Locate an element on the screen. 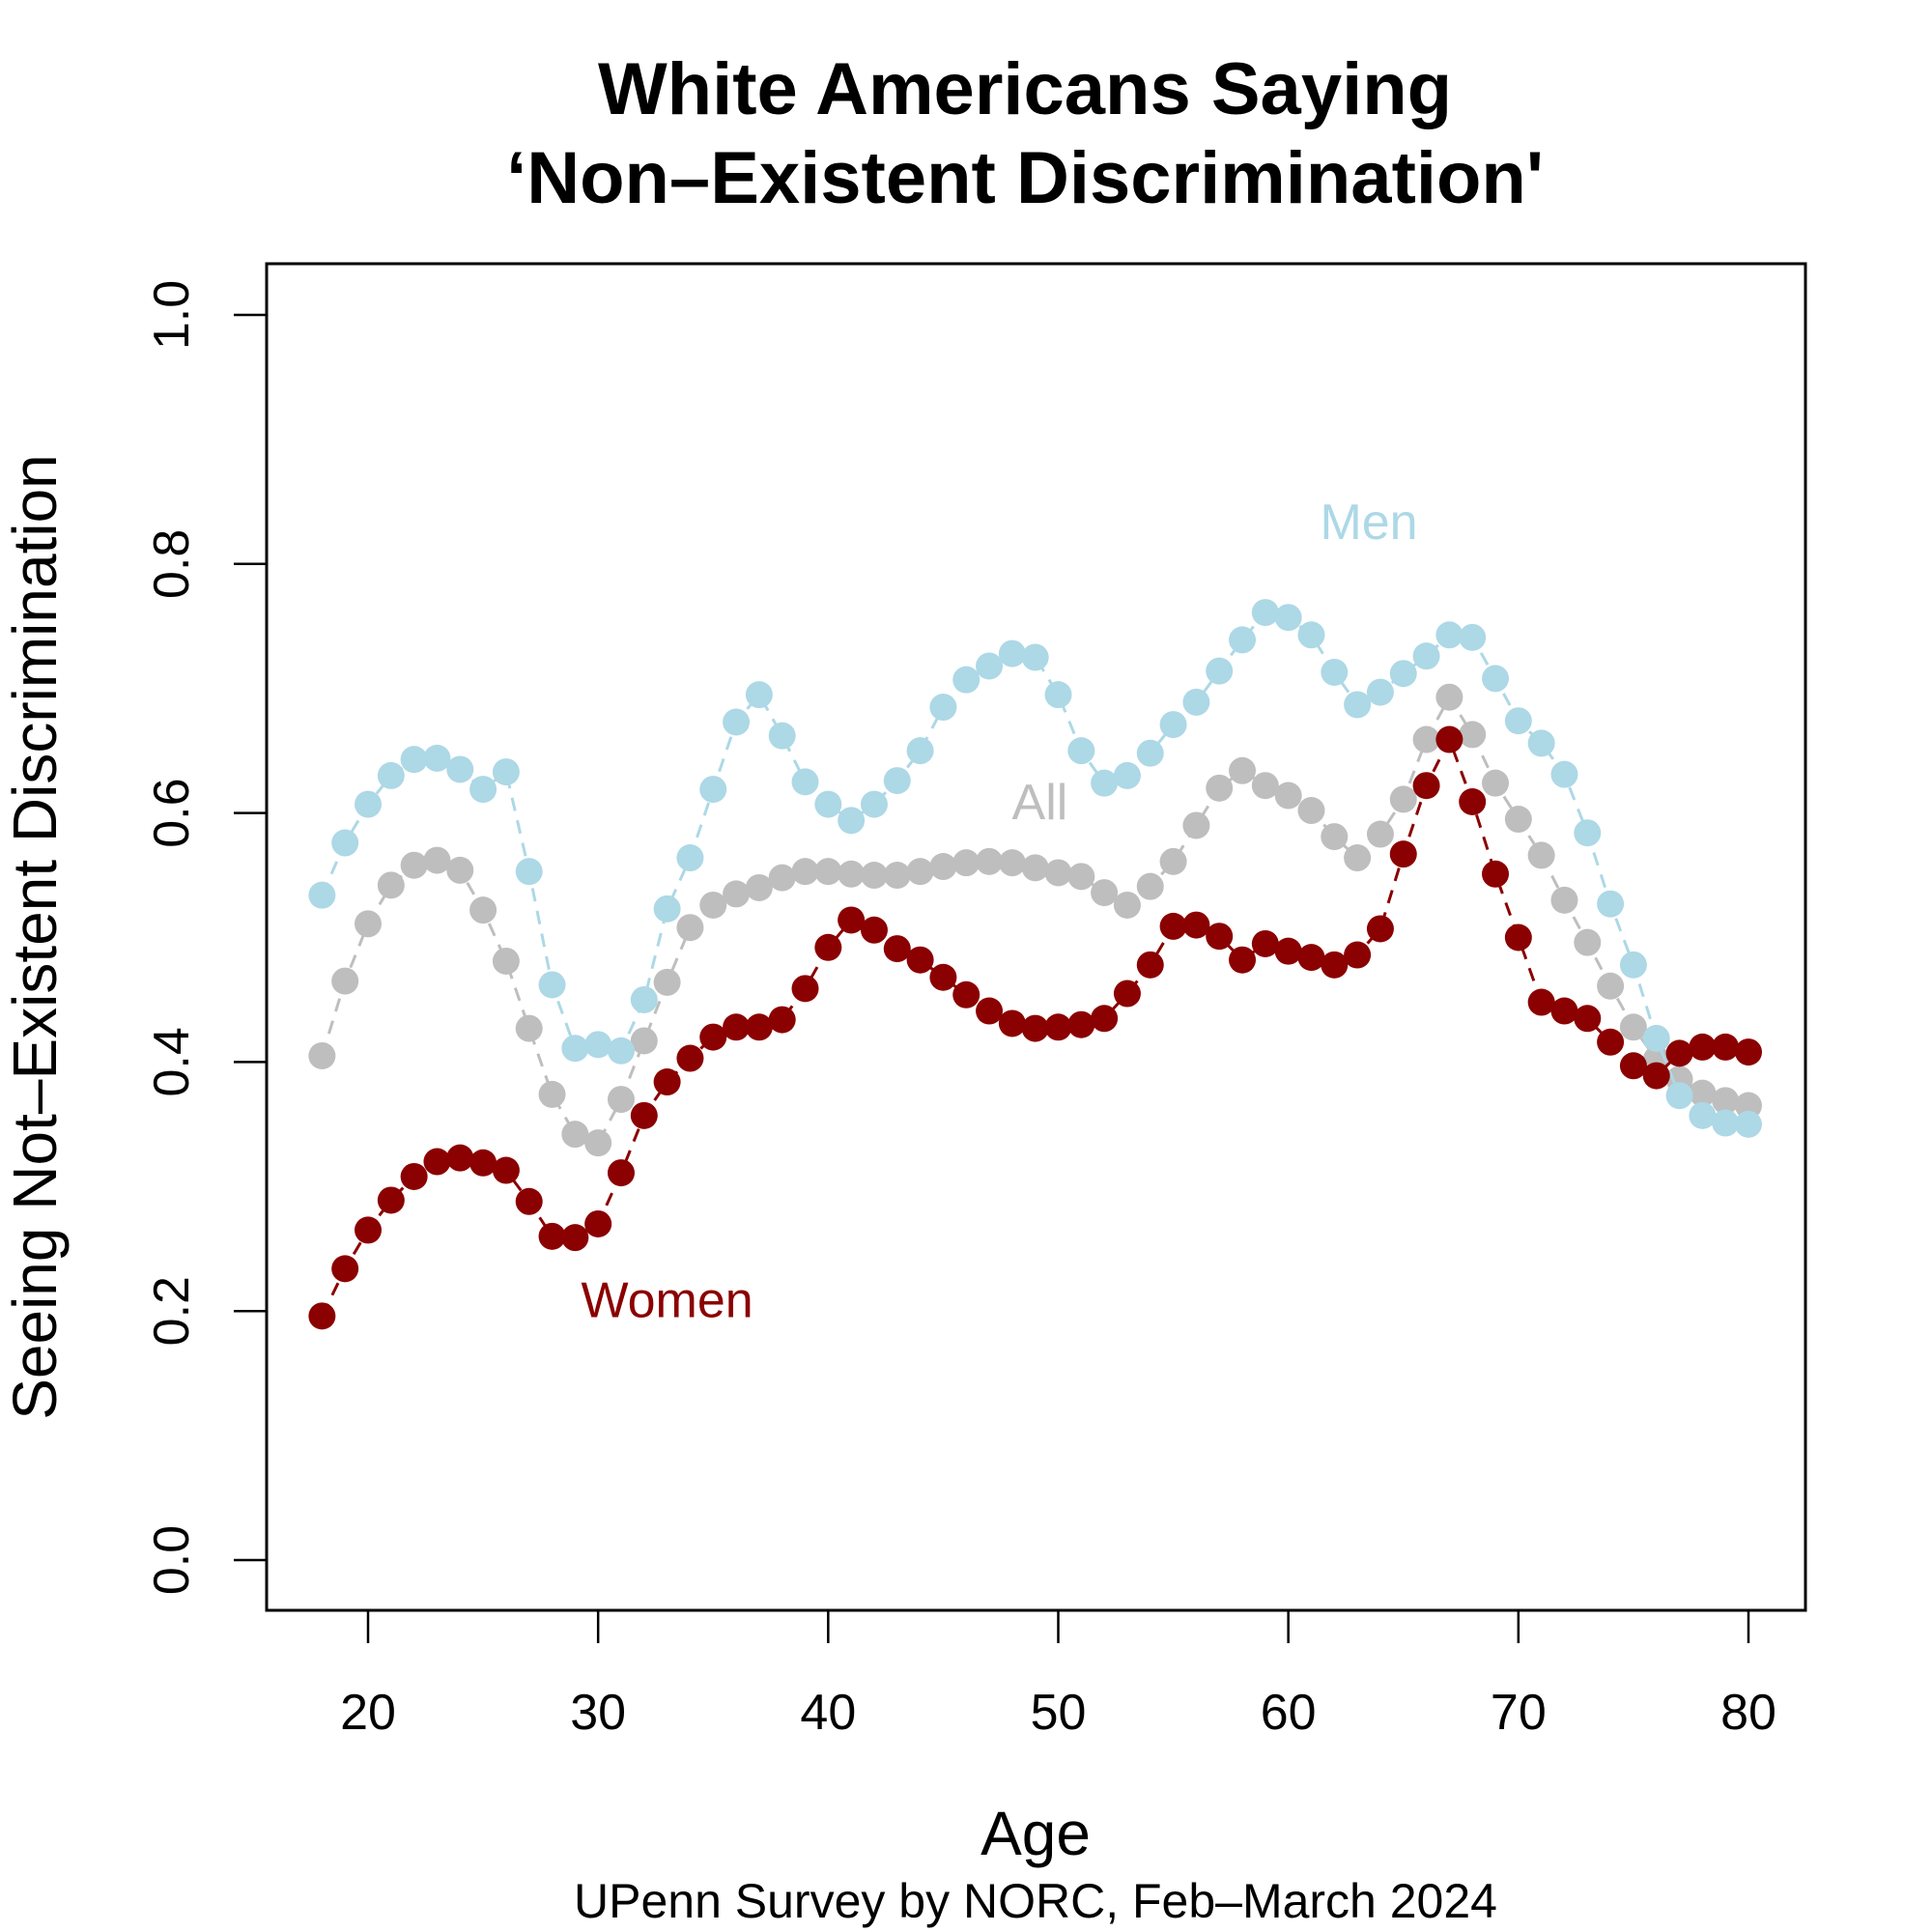 This screenshot has width=1932, height=1932. y-tick-label: 0.6 is located at coordinates (172, 812).